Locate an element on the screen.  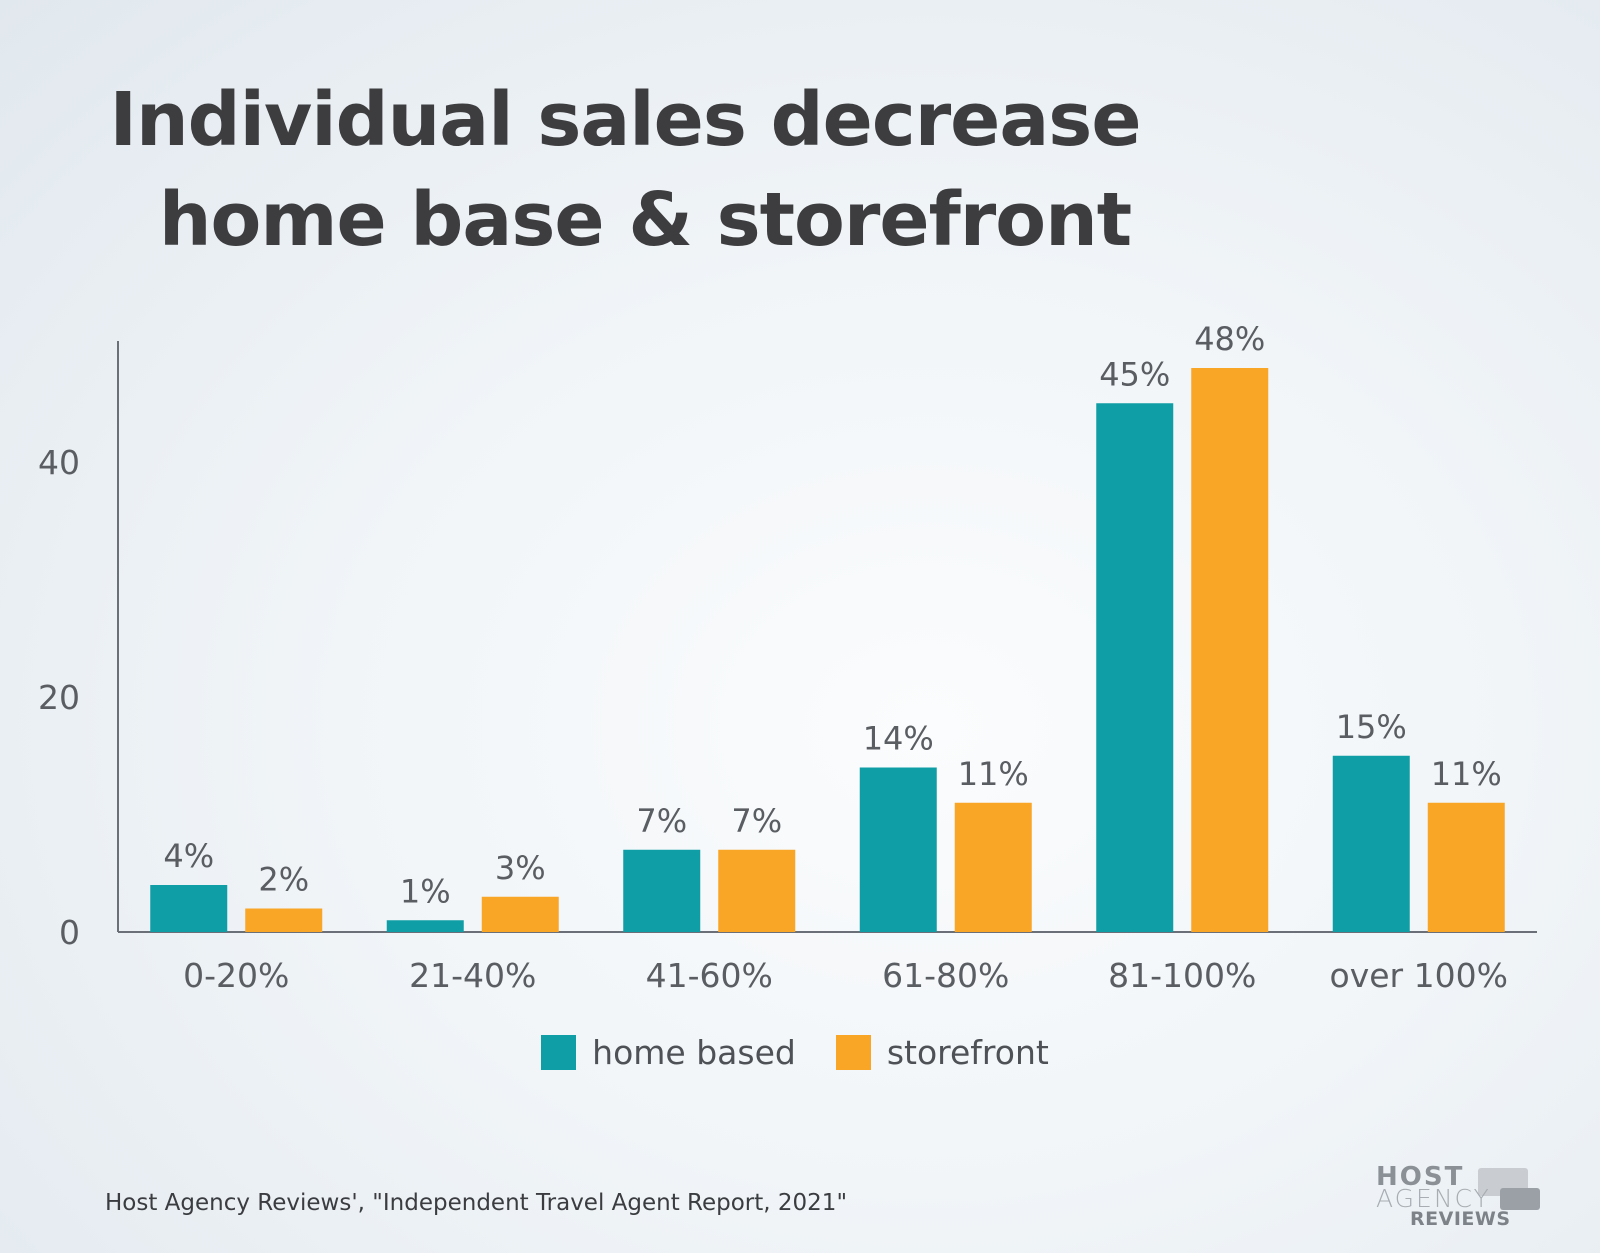
logo-reviews-text: REVIEWS is located at coordinates (1460, 1219).